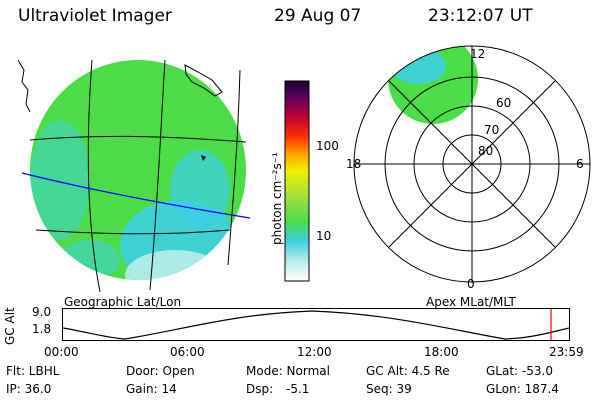  I want to click on colorbar-tick-10: 10, so click(324, 236).